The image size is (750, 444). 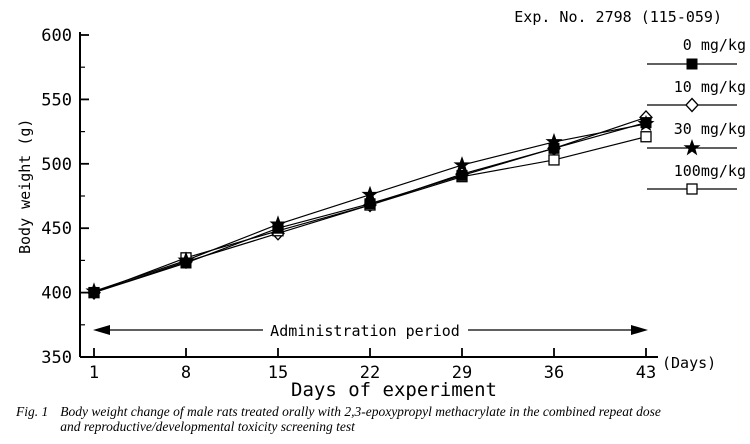 I want to click on y-tick-label: 600, so click(x=56, y=36).